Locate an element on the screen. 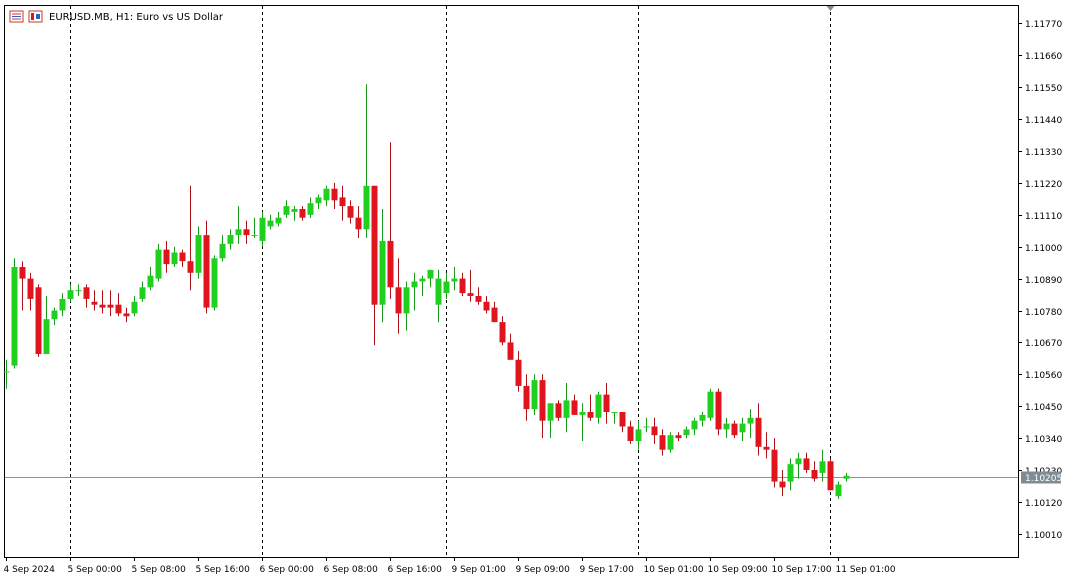 The image size is (1074, 575). price-tick-label: 1.11550 is located at coordinates (1043, 89).